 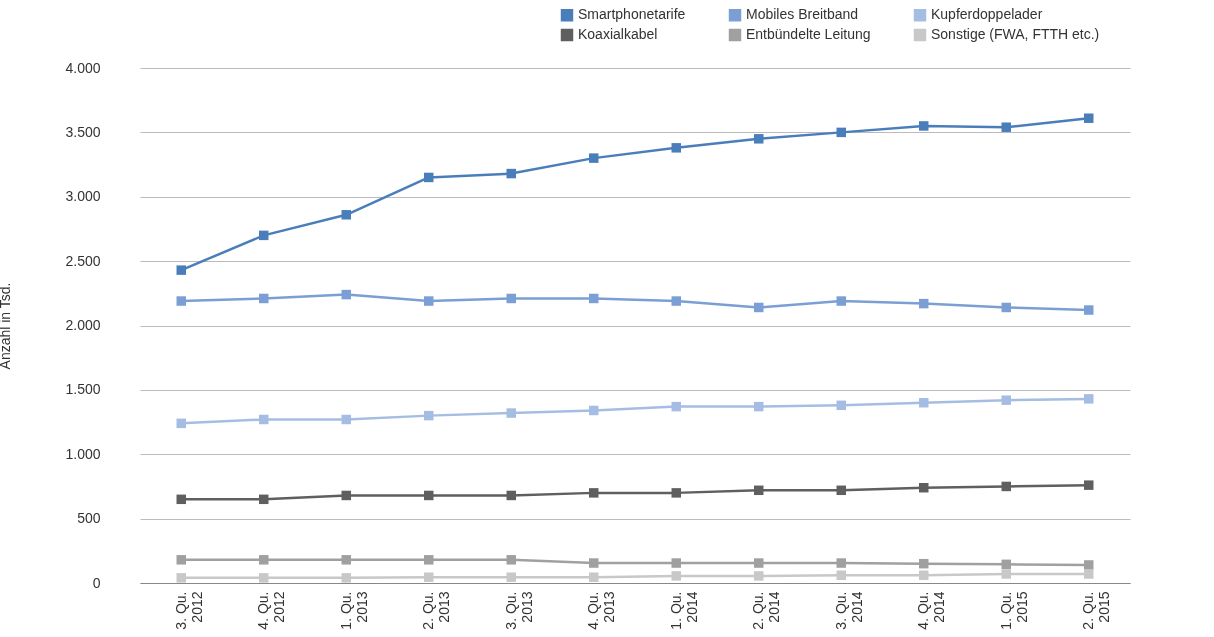 I want to click on x-tick-label: 2. Qu. 2014, so click(x=766, y=610).